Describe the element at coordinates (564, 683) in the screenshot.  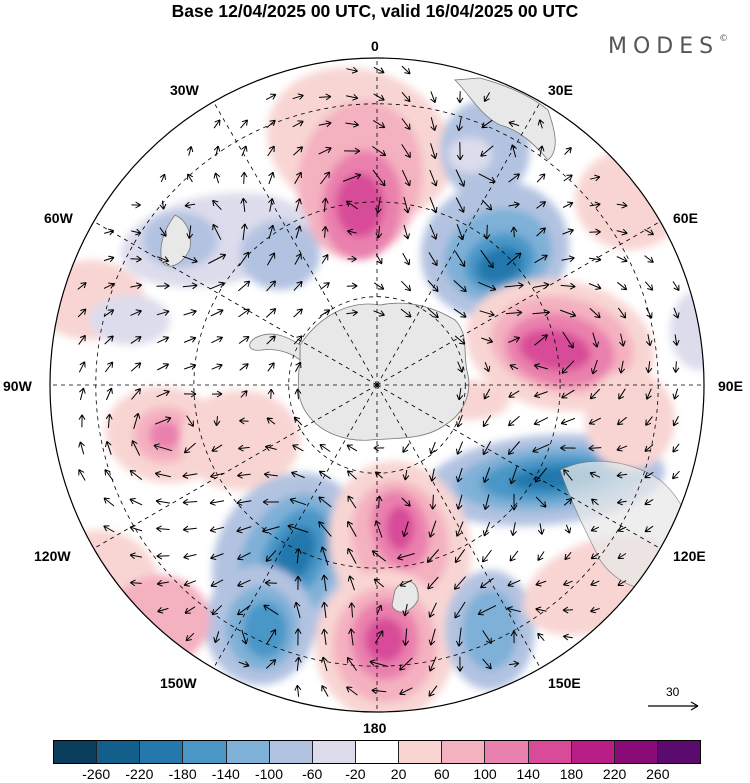
I see `lon-label-150e: 150E` at that location.